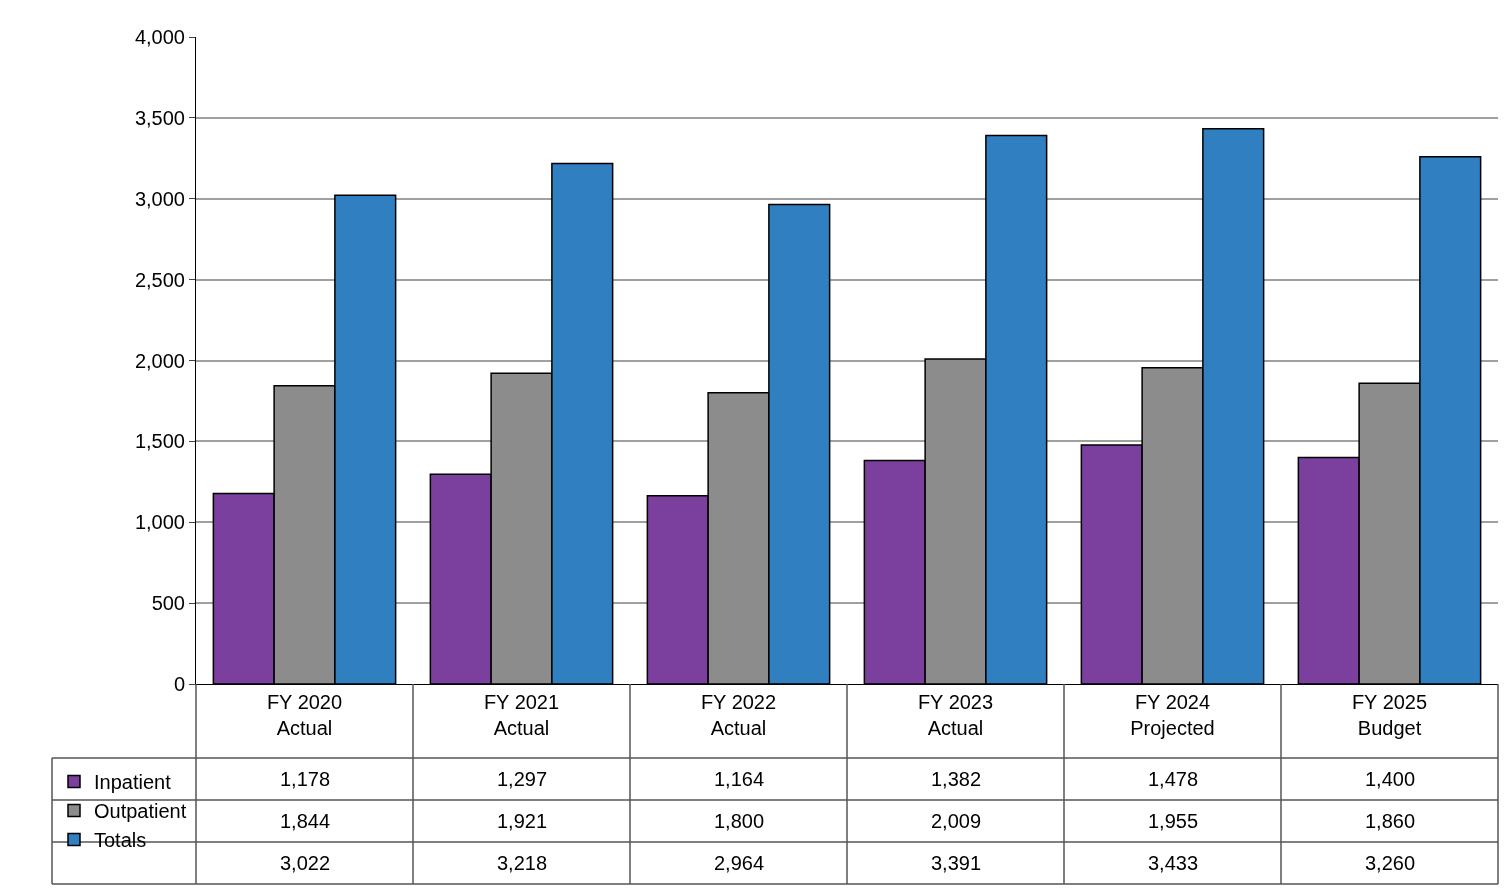 This screenshot has width=1504, height=891. What do you see at coordinates (1389, 715) in the screenshot?
I see `x-tick-label: FY 2025 Budget` at bounding box center [1389, 715].